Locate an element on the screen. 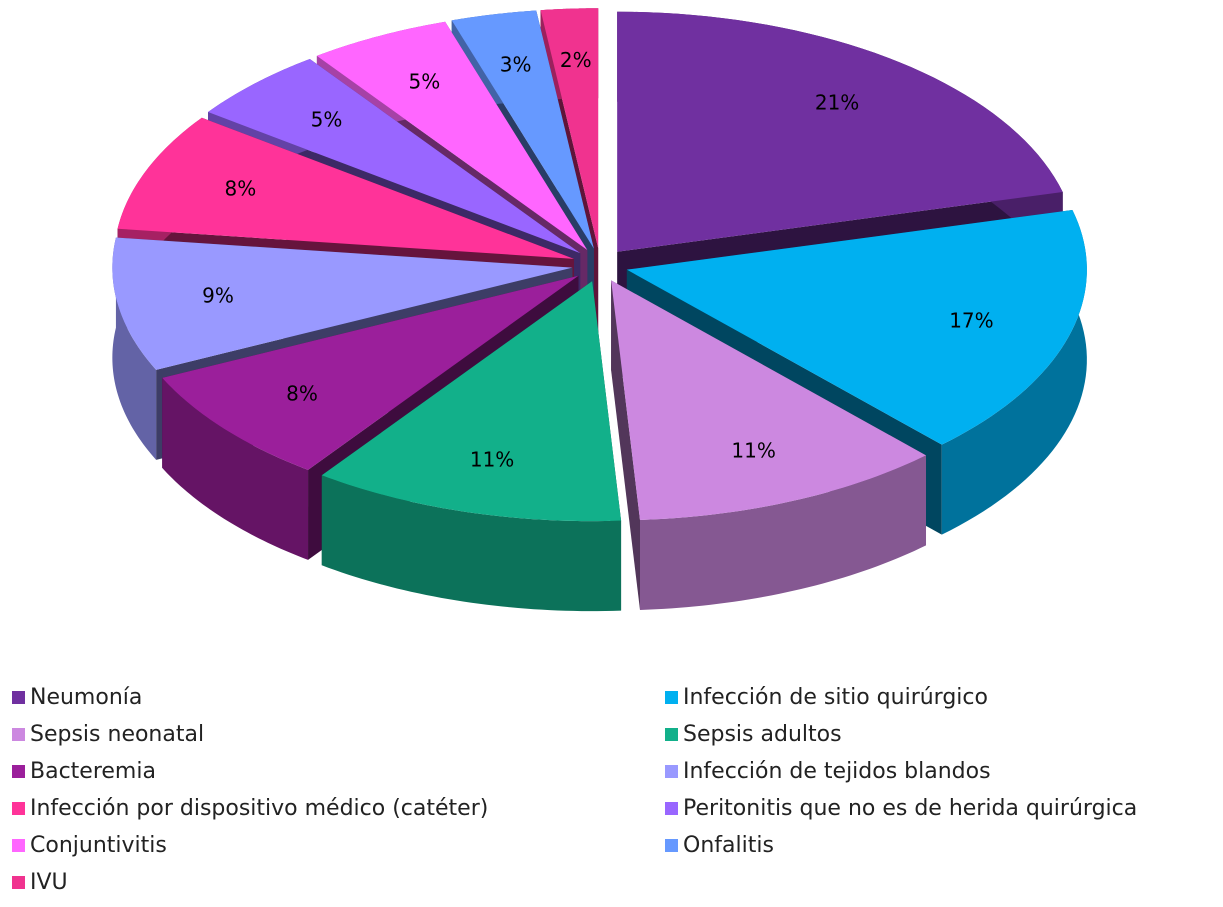 The height and width of the screenshot is (907, 1223). data-label: 9% is located at coordinates (218, 295).